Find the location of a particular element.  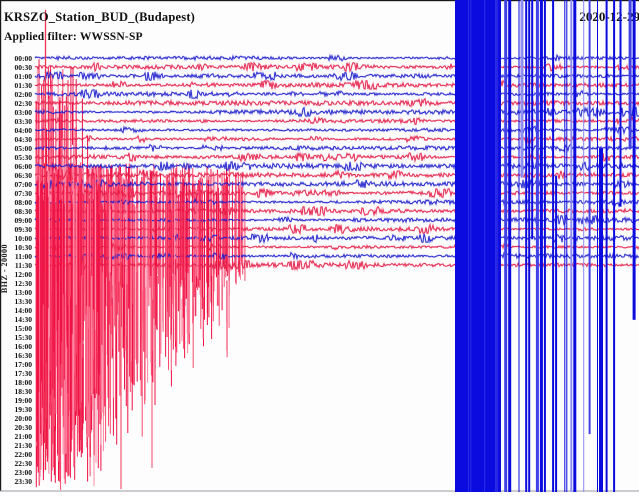

applied-filter-label: Applied filter: WWSSN-SP is located at coordinates (73, 37).